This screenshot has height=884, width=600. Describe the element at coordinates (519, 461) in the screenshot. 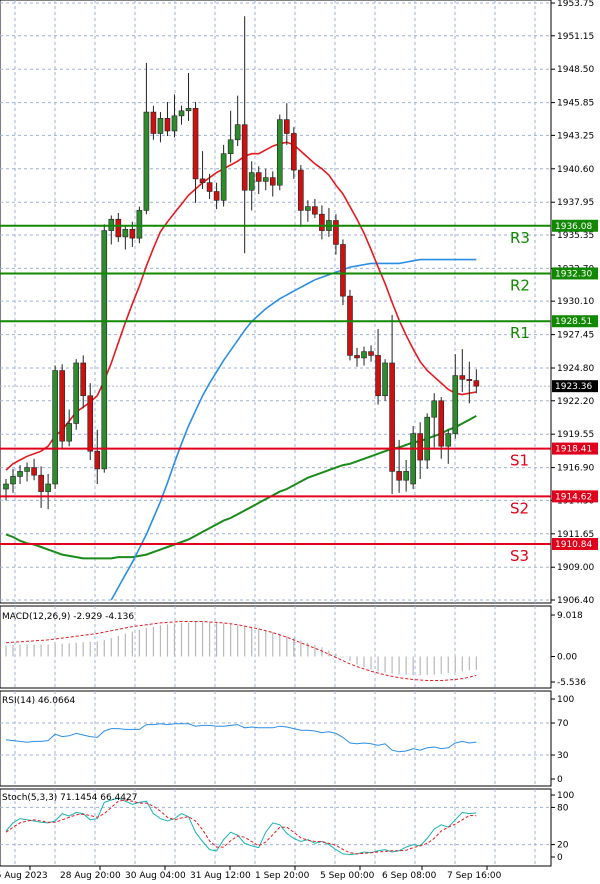

I see `level-label-s1: S1` at that location.